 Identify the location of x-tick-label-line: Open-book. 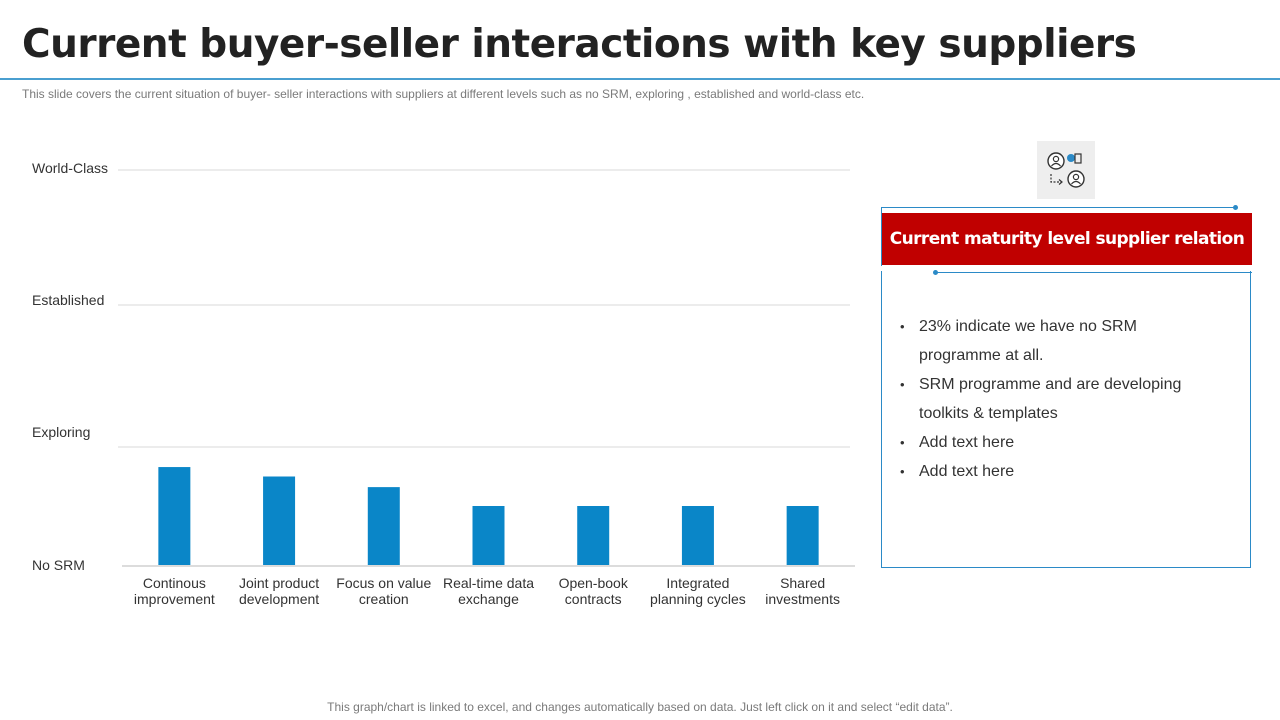
(594, 583).